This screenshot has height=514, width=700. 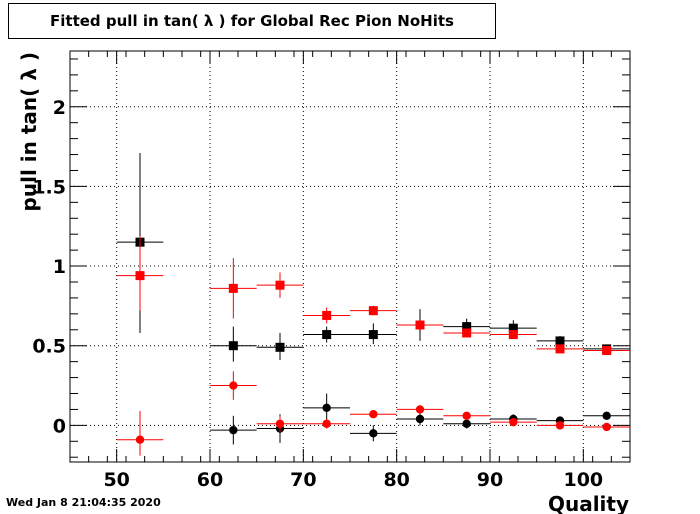 I want to click on x-tick-label: 70, so click(x=303, y=480).